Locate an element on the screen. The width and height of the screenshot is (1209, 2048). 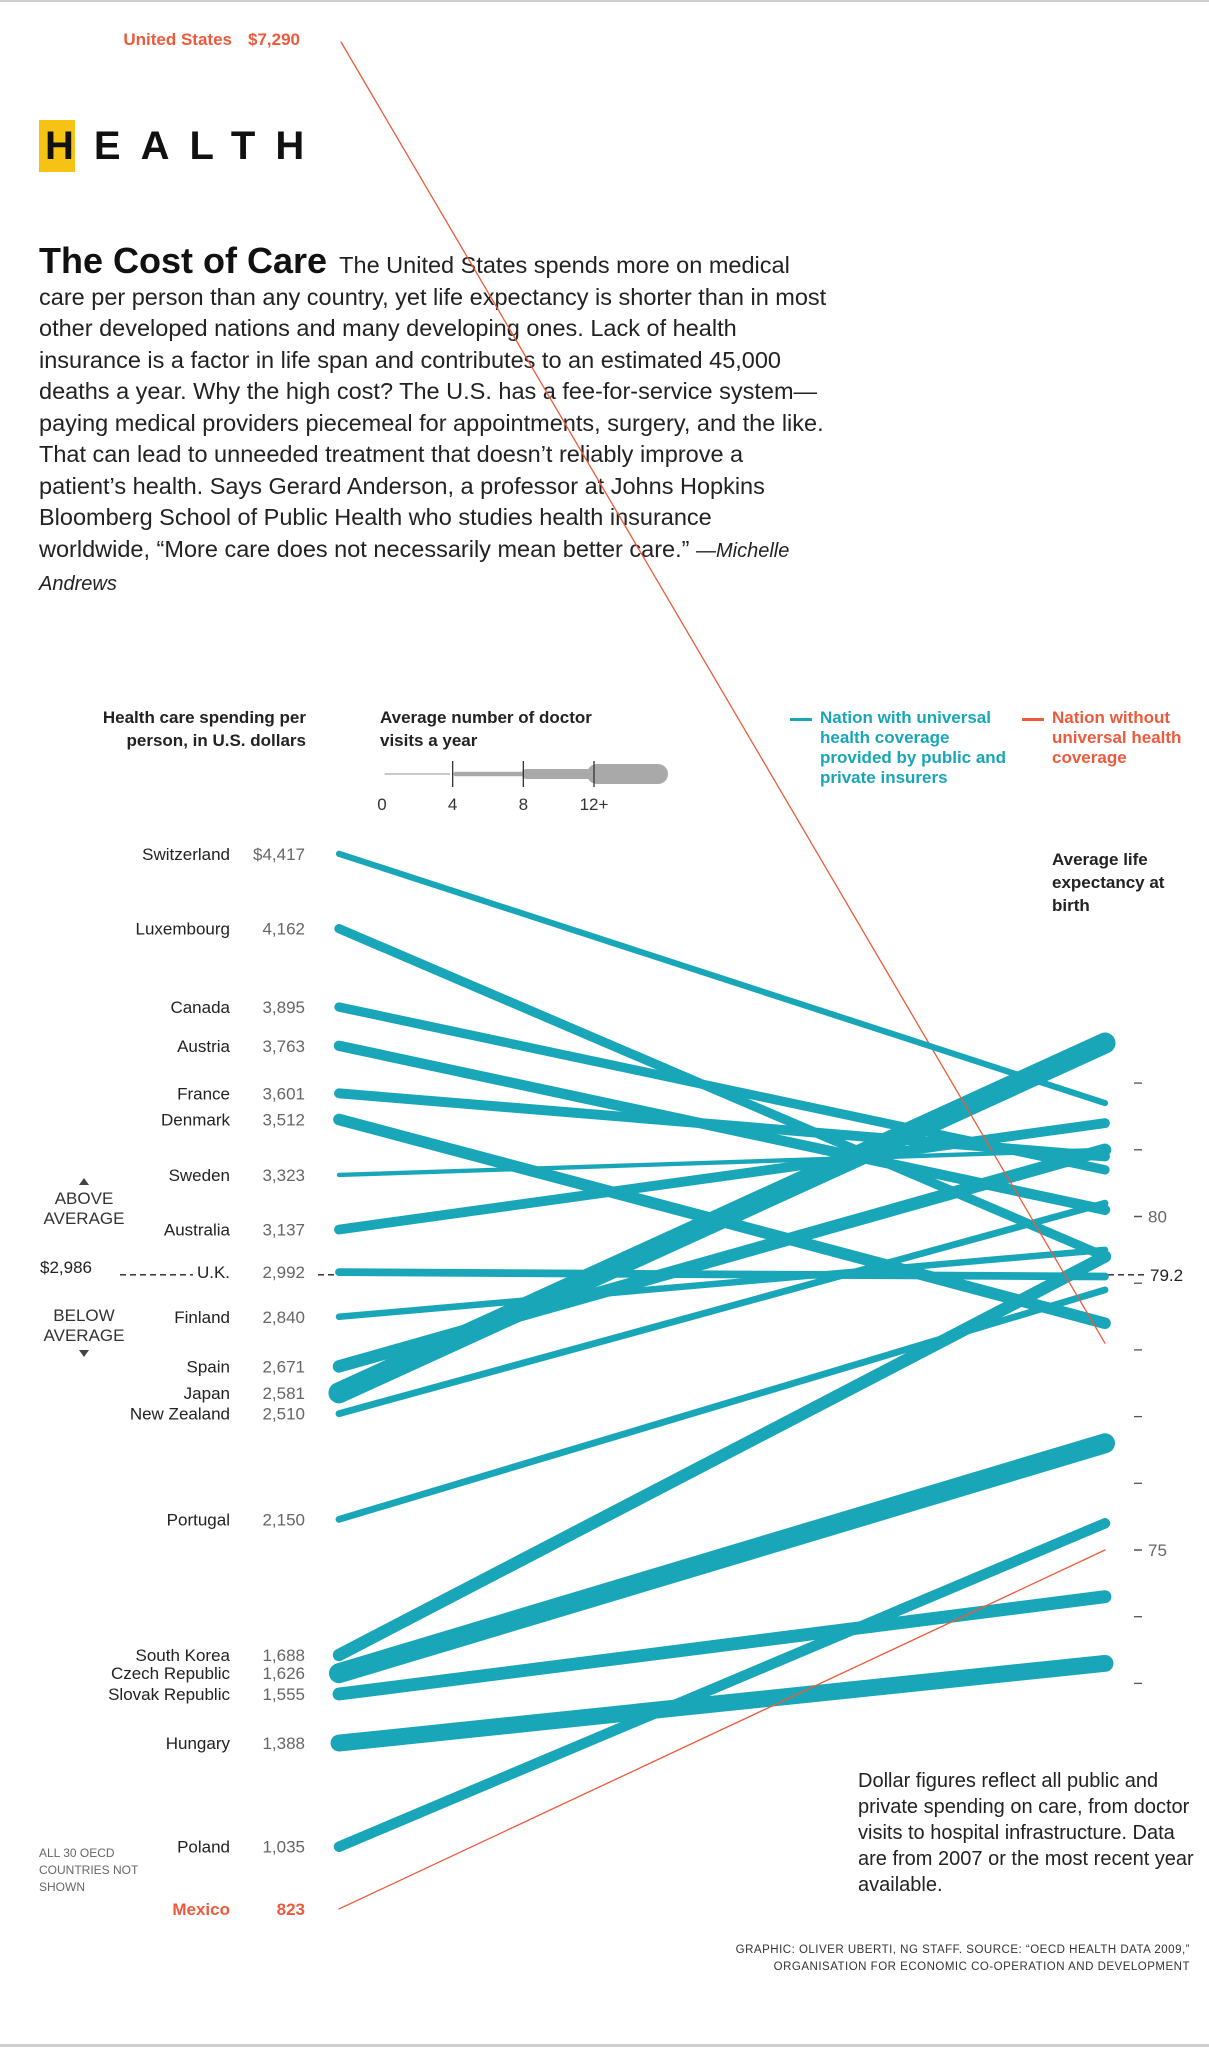
country-spending-switzerland: $4,417 is located at coordinates (279, 854).